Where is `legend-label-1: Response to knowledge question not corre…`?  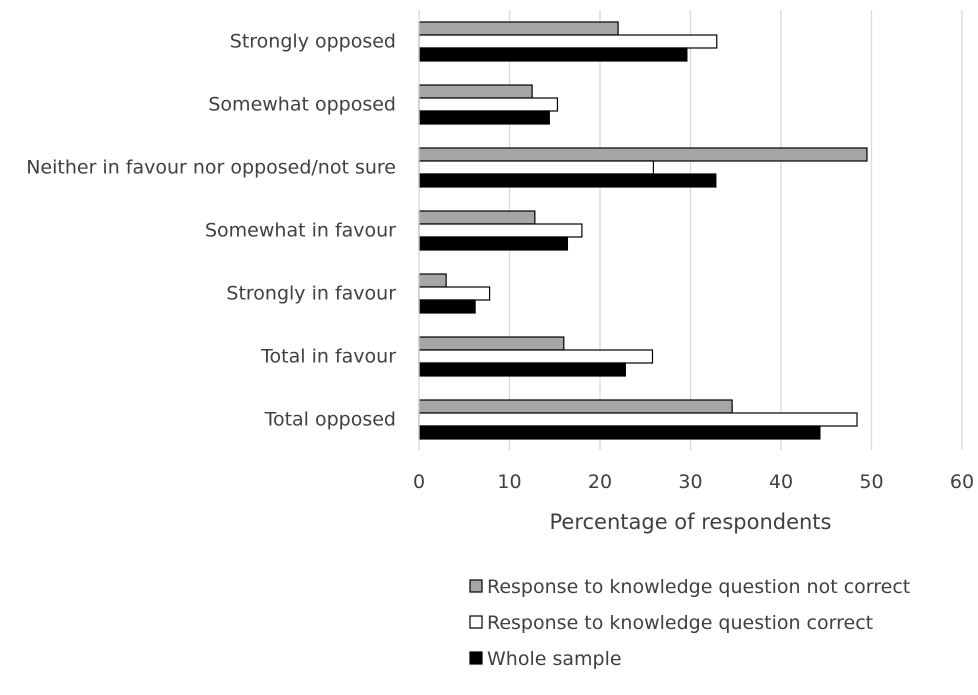
legend-label-1: Response to knowledge question not corre… is located at coordinates (698, 587).